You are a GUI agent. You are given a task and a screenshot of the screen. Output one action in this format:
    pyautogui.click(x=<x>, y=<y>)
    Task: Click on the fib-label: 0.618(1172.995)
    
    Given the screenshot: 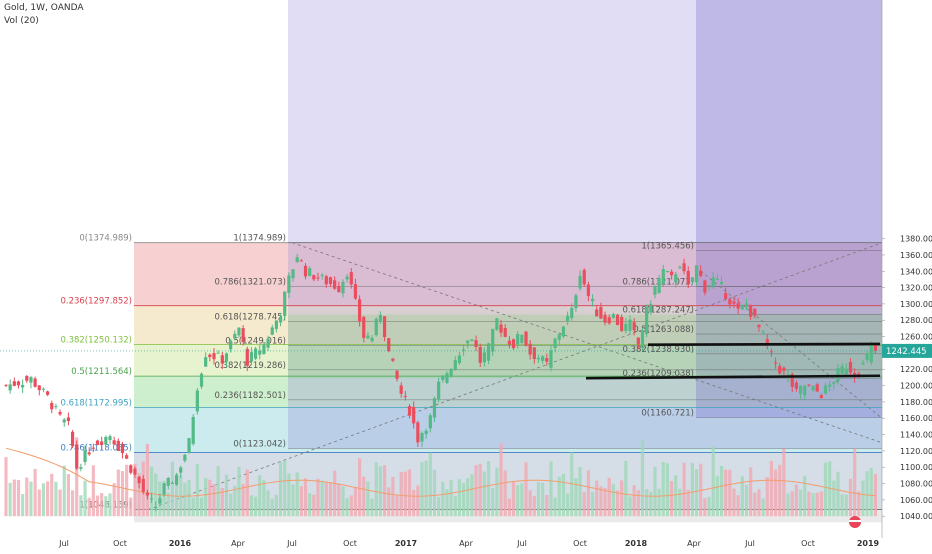 What is the action you would take?
    pyautogui.click(x=96, y=404)
    